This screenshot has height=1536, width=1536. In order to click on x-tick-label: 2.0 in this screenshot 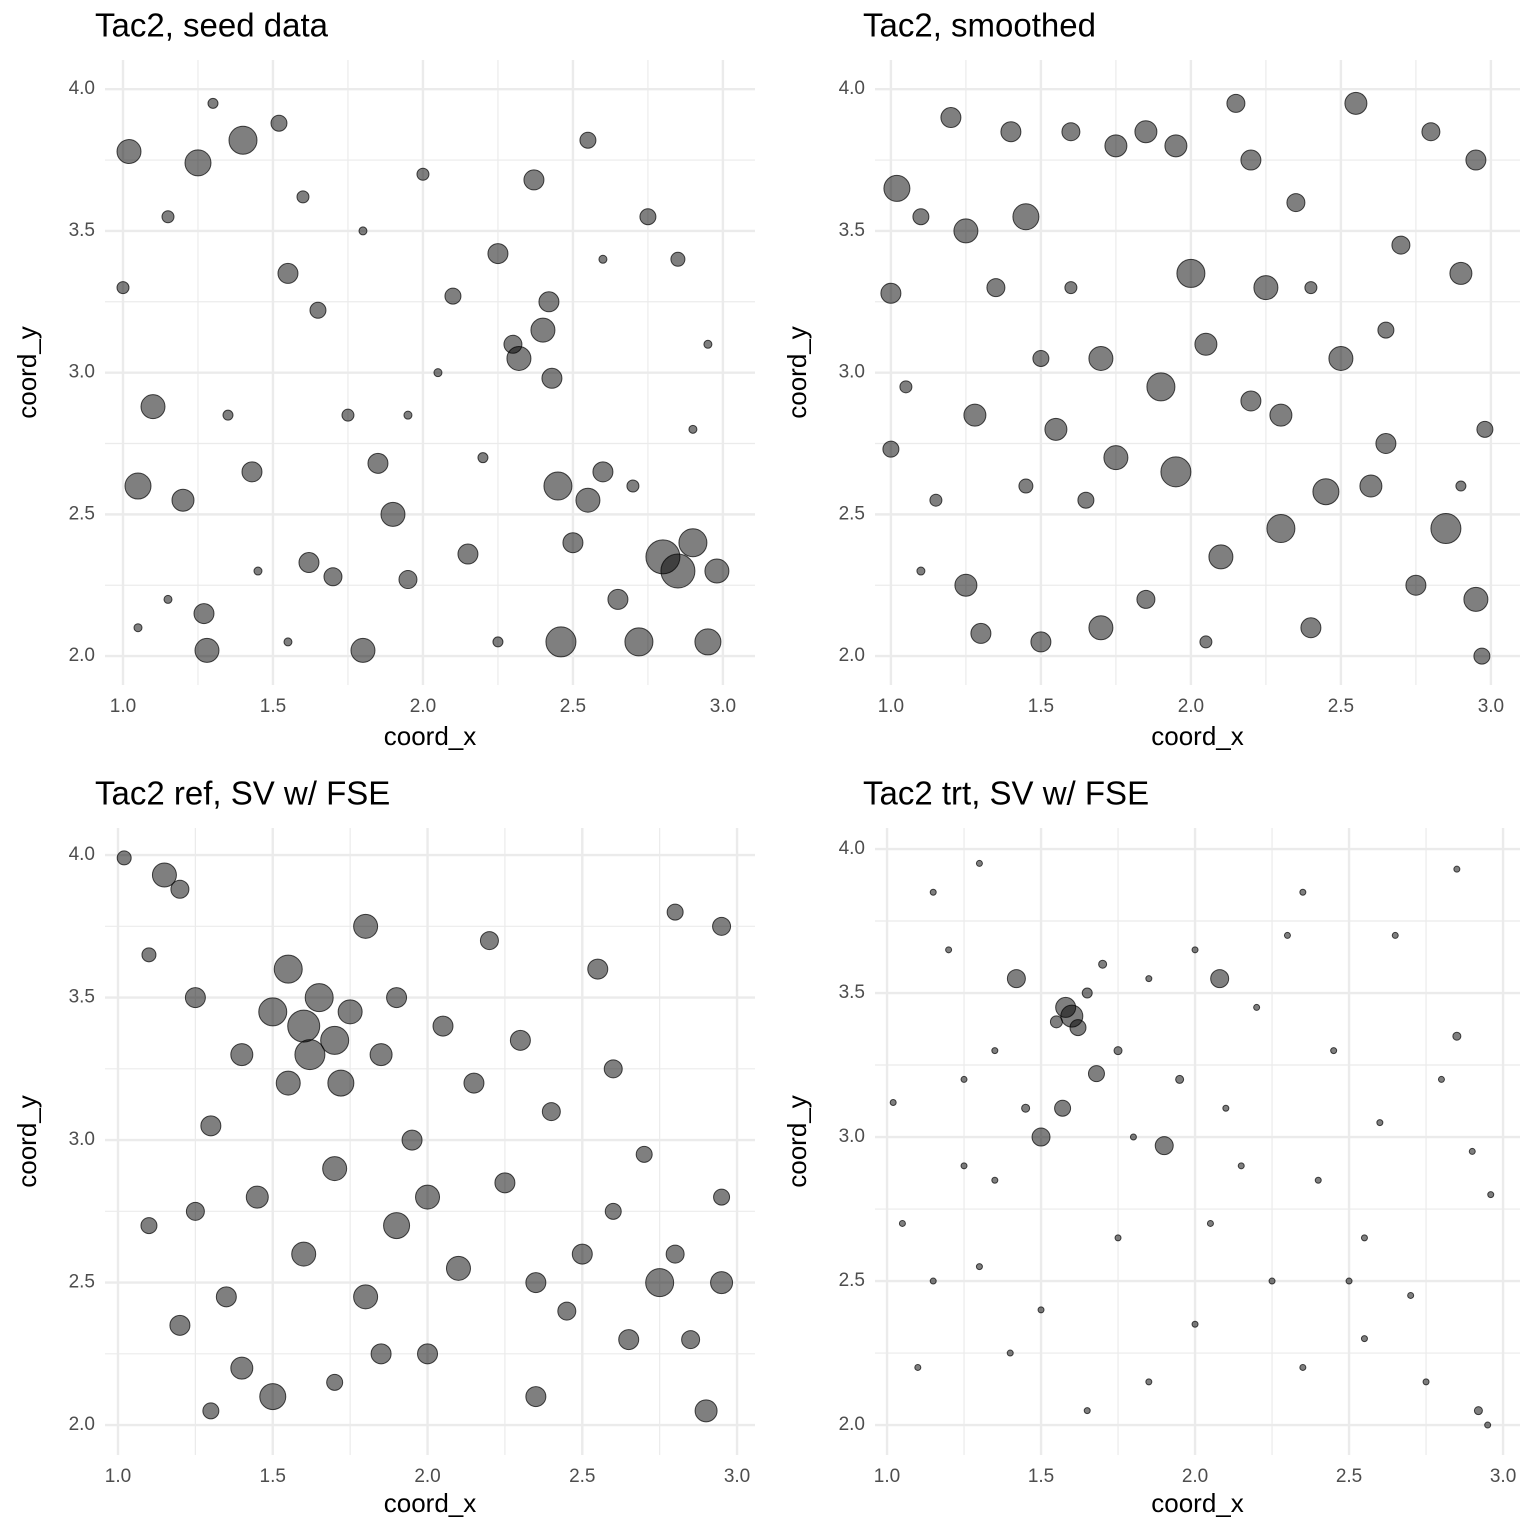, I will do `click(427, 1476)`.